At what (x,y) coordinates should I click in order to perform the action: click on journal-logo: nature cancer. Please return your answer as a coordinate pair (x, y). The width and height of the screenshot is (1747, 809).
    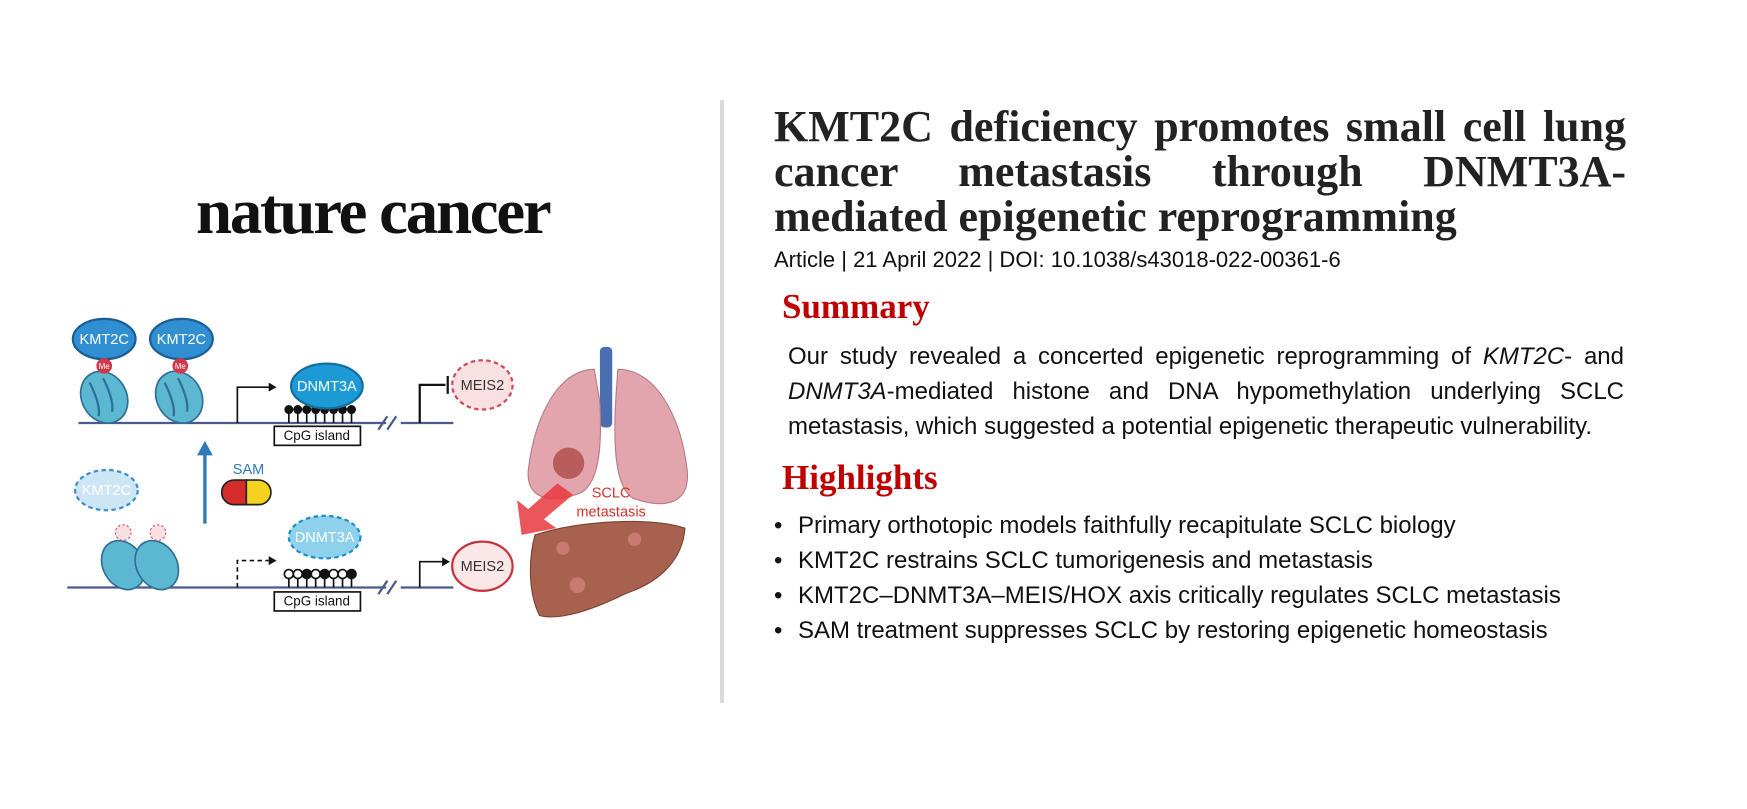
    Looking at the image, I should click on (373, 212).